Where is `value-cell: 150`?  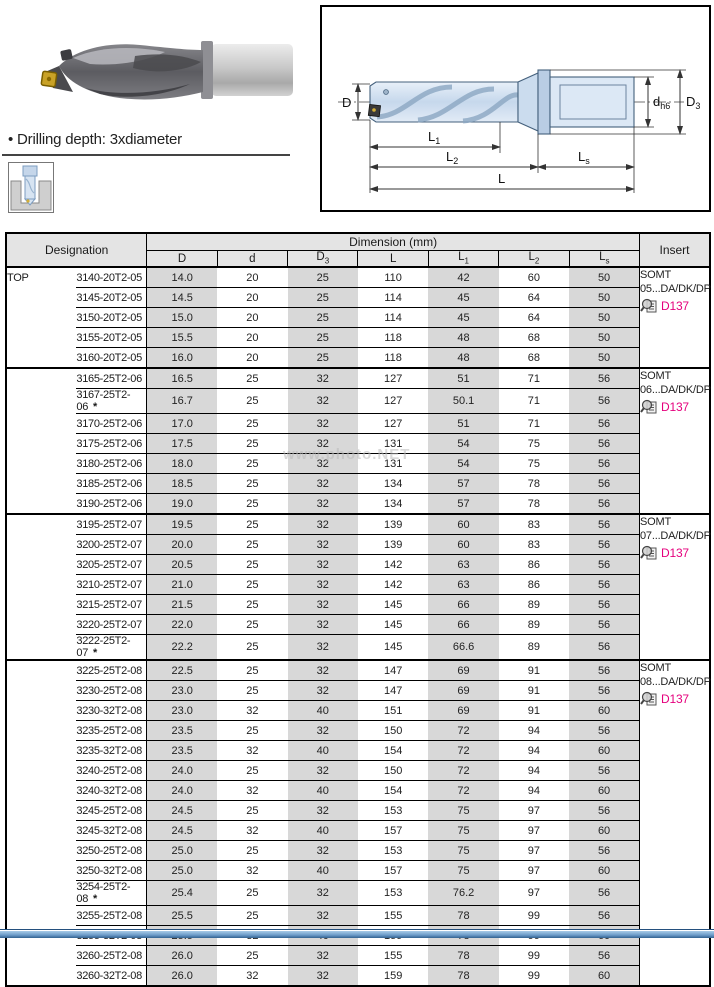
value-cell: 150 is located at coordinates (393, 730).